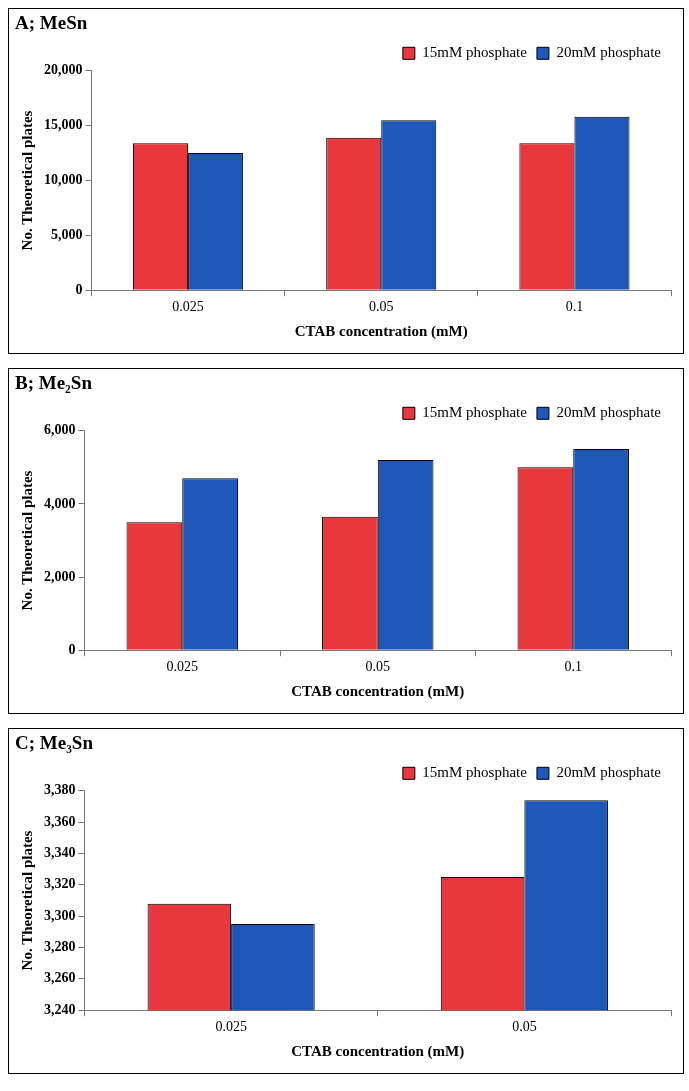 The height and width of the screenshot is (1091, 689). Describe the element at coordinates (60, 790) in the screenshot. I see `y-tick-label: 3,380` at that location.